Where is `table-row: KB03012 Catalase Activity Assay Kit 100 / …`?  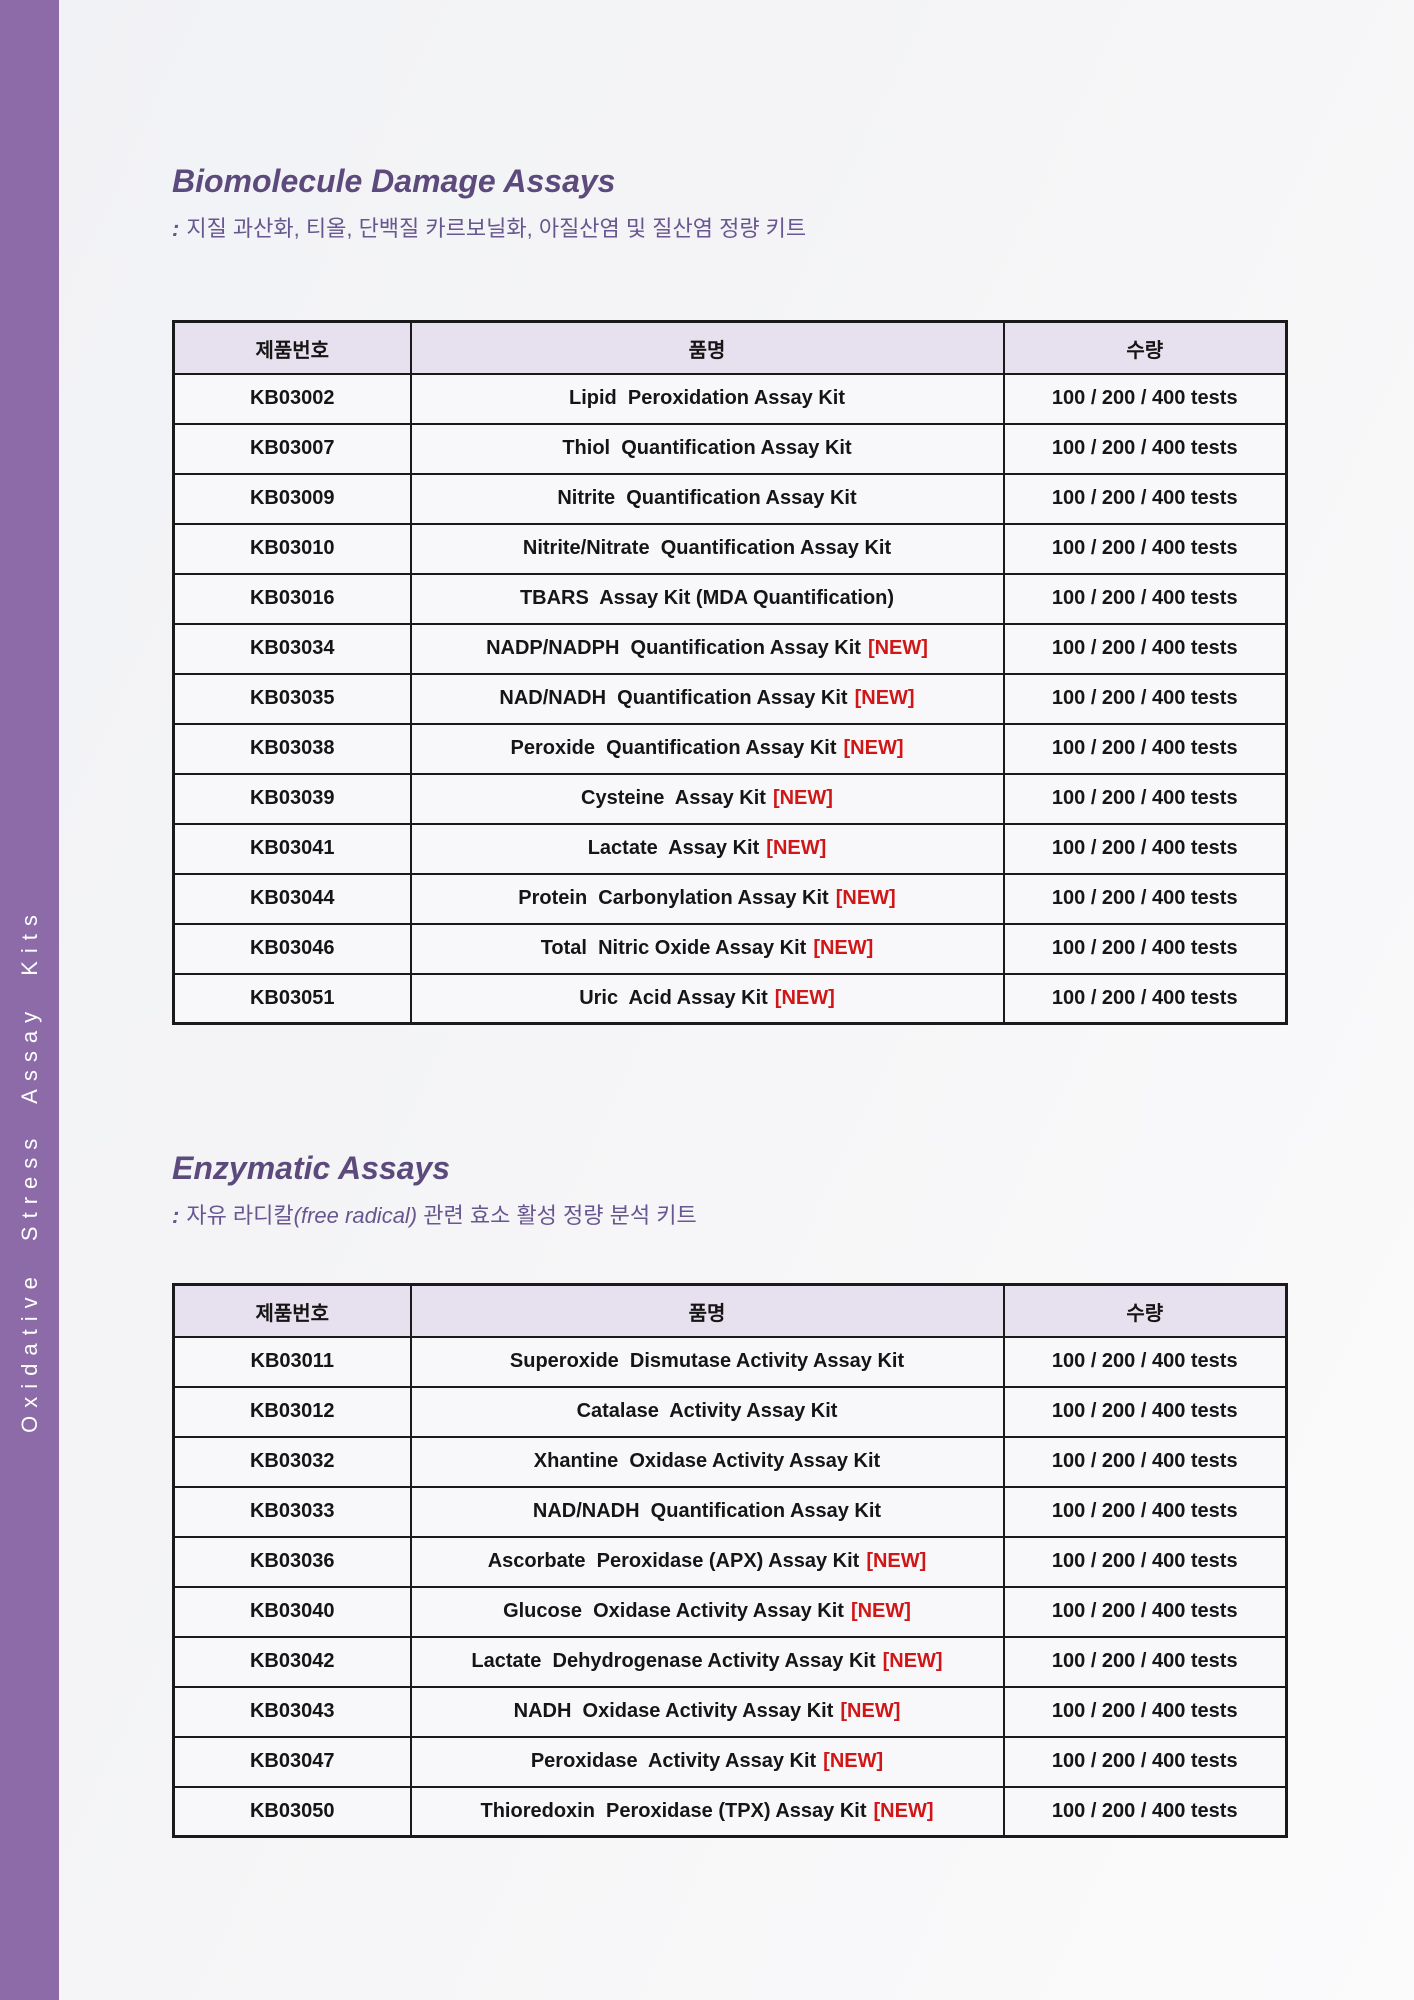 table-row: KB03012 Catalase Activity Assay Kit 100 / … is located at coordinates (730, 1411).